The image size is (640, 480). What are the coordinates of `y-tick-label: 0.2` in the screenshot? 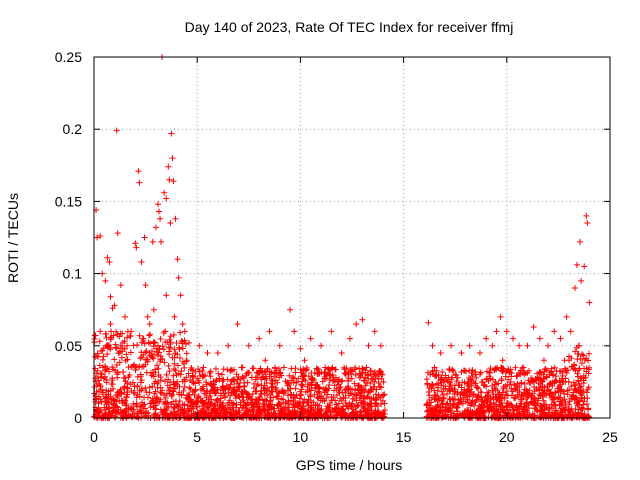 It's located at (73, 129).